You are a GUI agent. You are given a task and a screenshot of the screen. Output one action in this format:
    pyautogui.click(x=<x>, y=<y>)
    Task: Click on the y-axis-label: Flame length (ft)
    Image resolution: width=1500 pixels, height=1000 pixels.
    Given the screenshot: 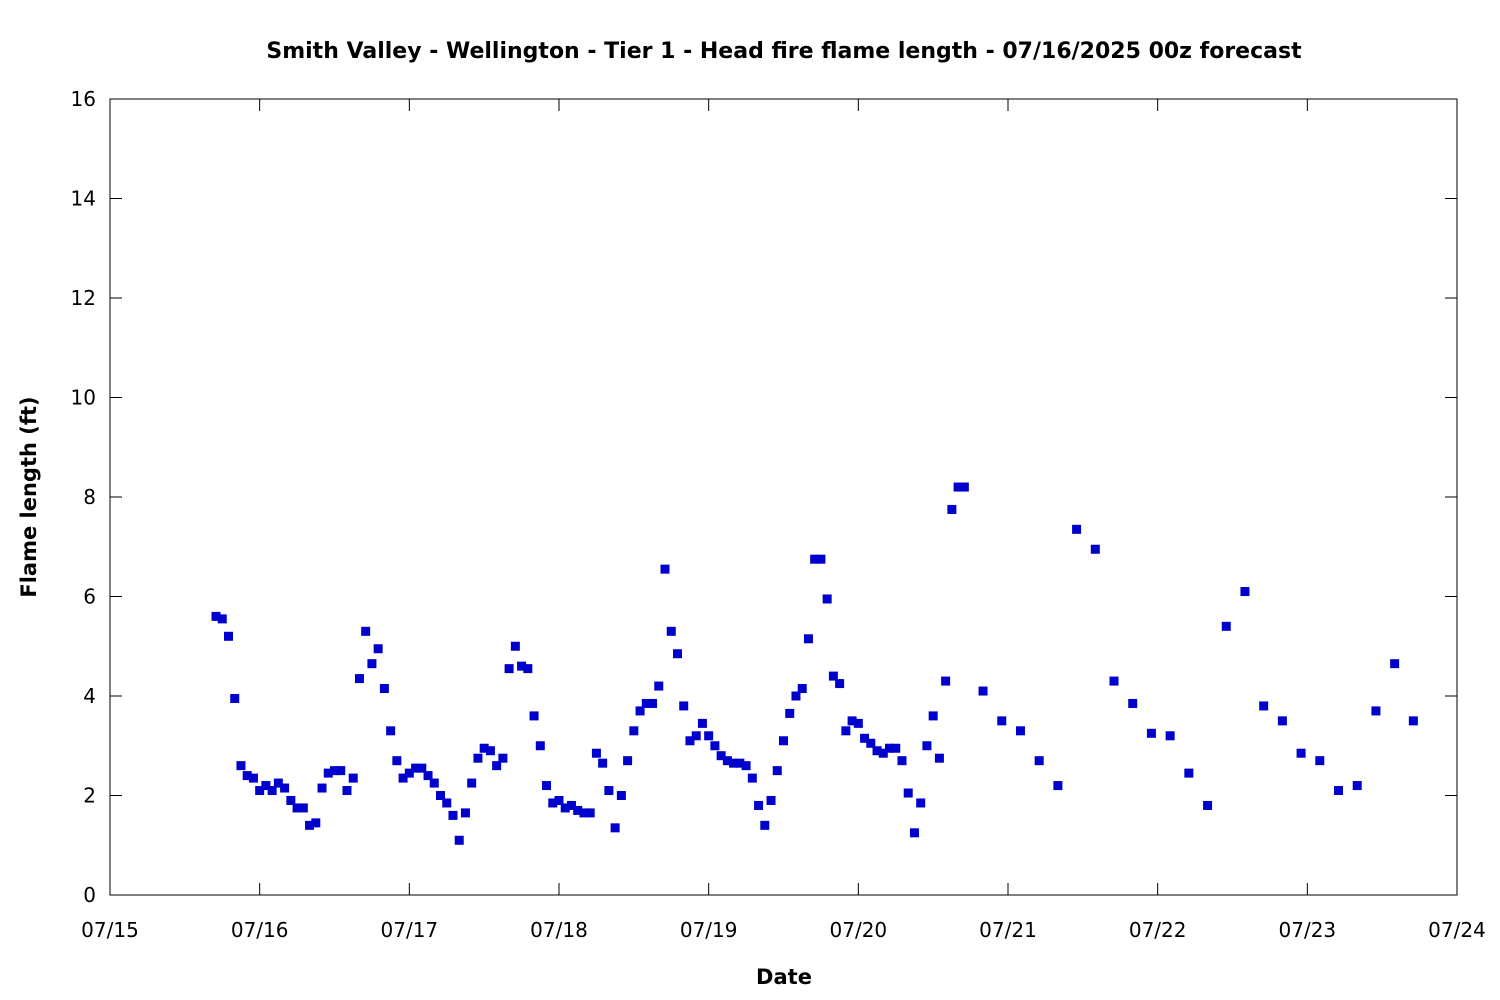 What is the action you would take?
    pyautogui.click(x=29, y=496)
    